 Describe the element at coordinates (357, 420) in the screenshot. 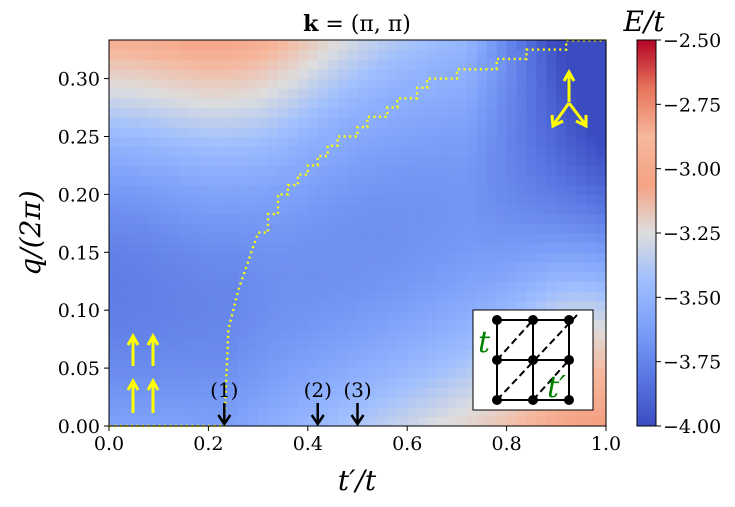

I see `marker-arrow-head` at that location.